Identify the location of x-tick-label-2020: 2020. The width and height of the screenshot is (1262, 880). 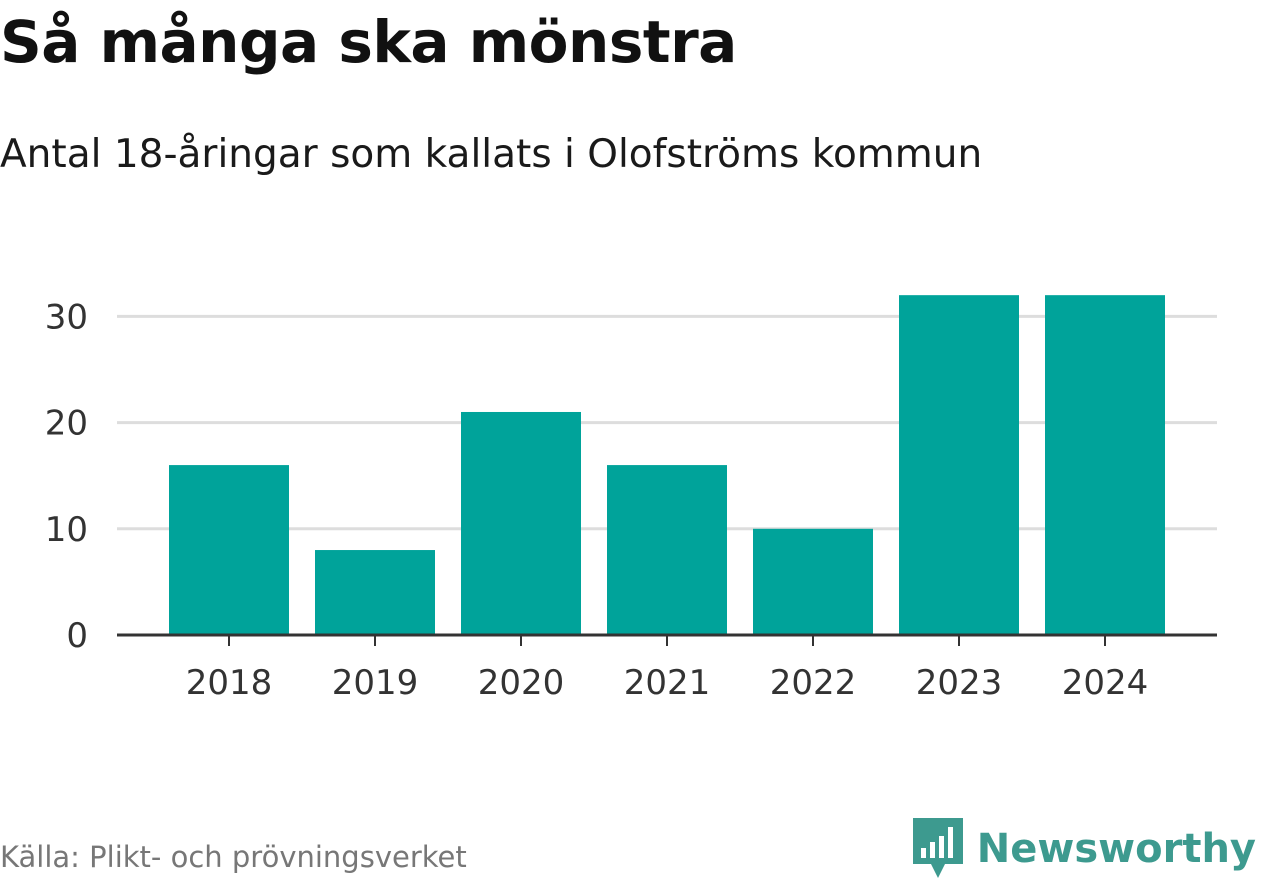
(521, 683).